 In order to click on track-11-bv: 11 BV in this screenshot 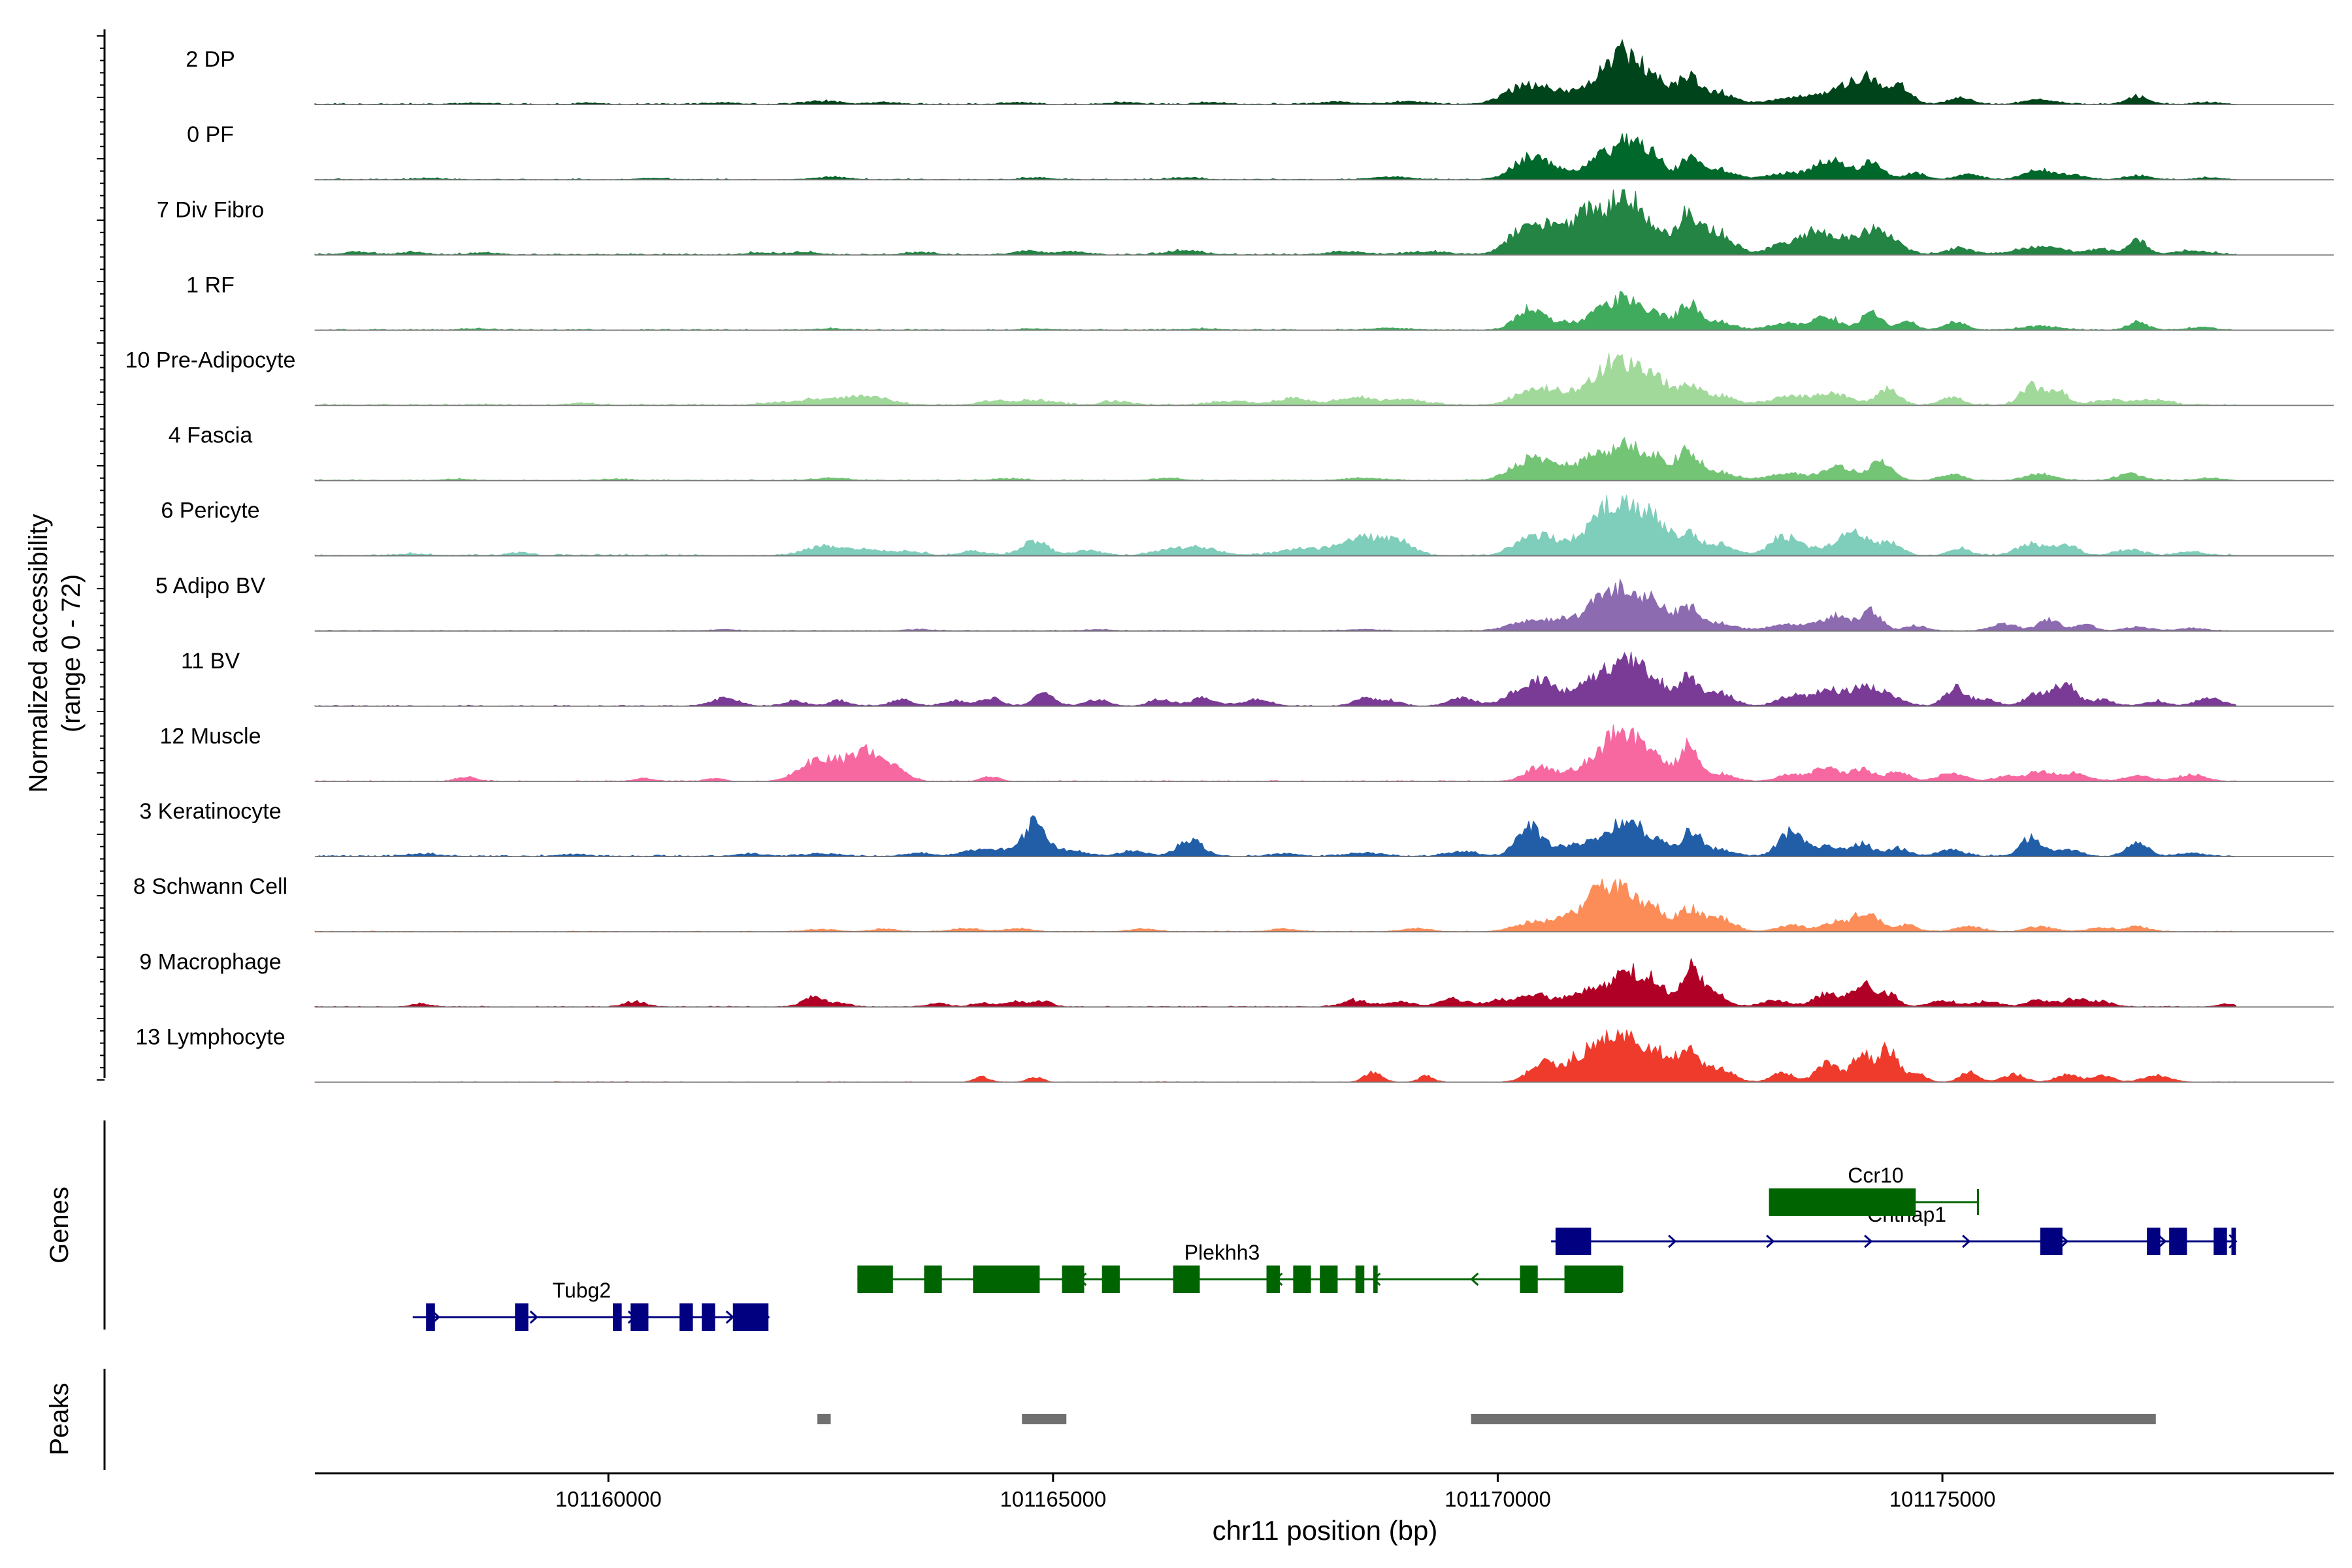, I will do `click(1257, 678)`.